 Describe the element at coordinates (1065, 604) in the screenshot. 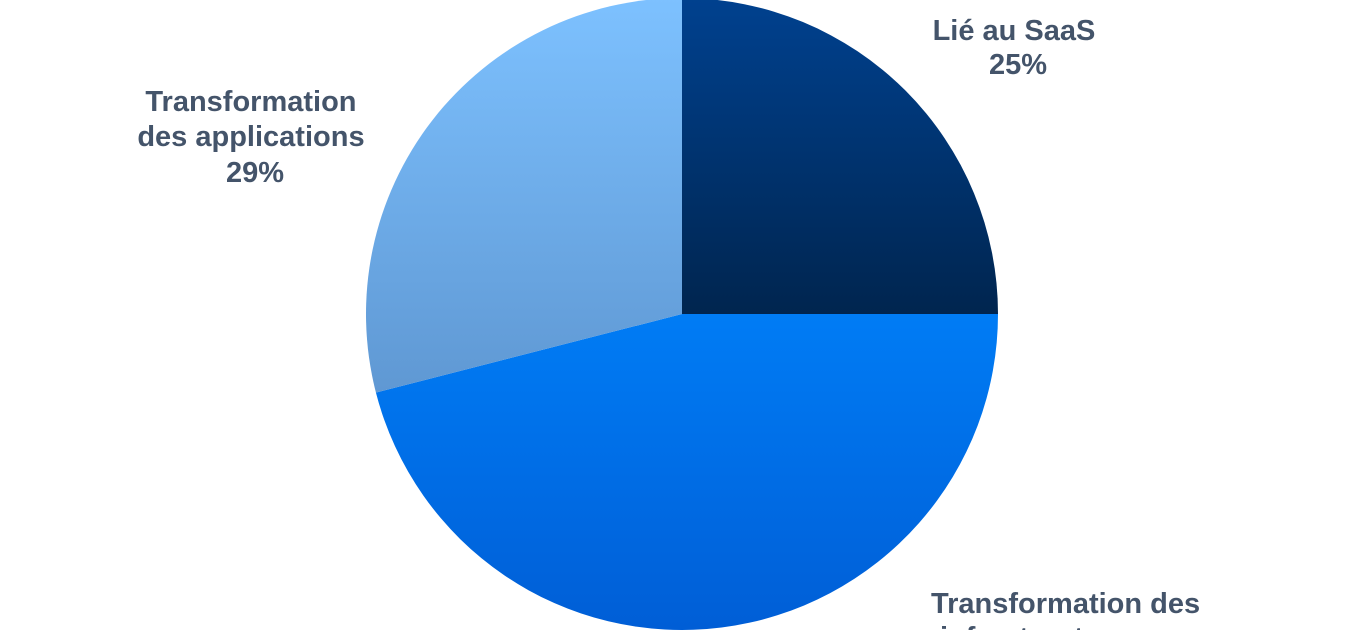

I see `label-infrastructures-line1: Transformation des` at that location.